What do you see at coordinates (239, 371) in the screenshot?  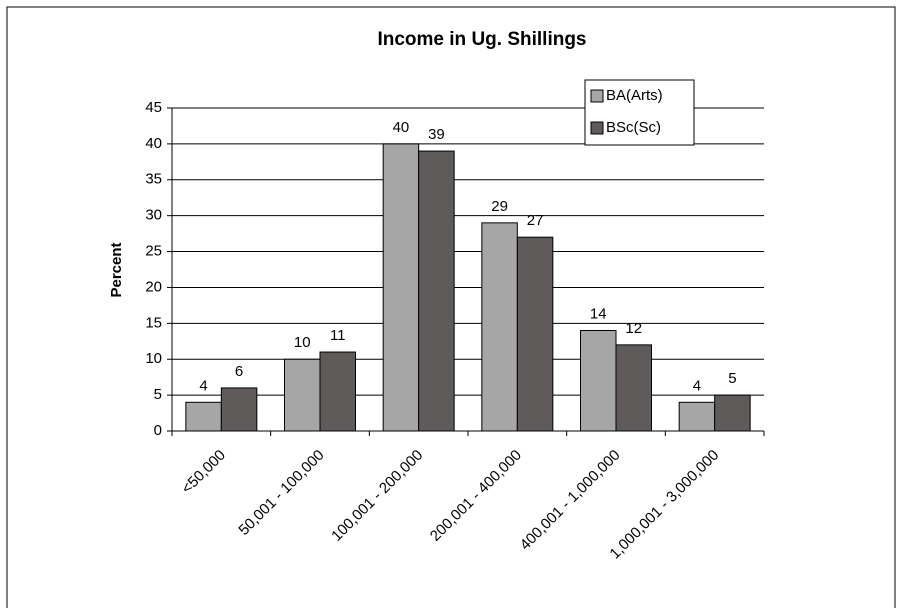 I see `data-label: 6` at bounding box center [239, 371].